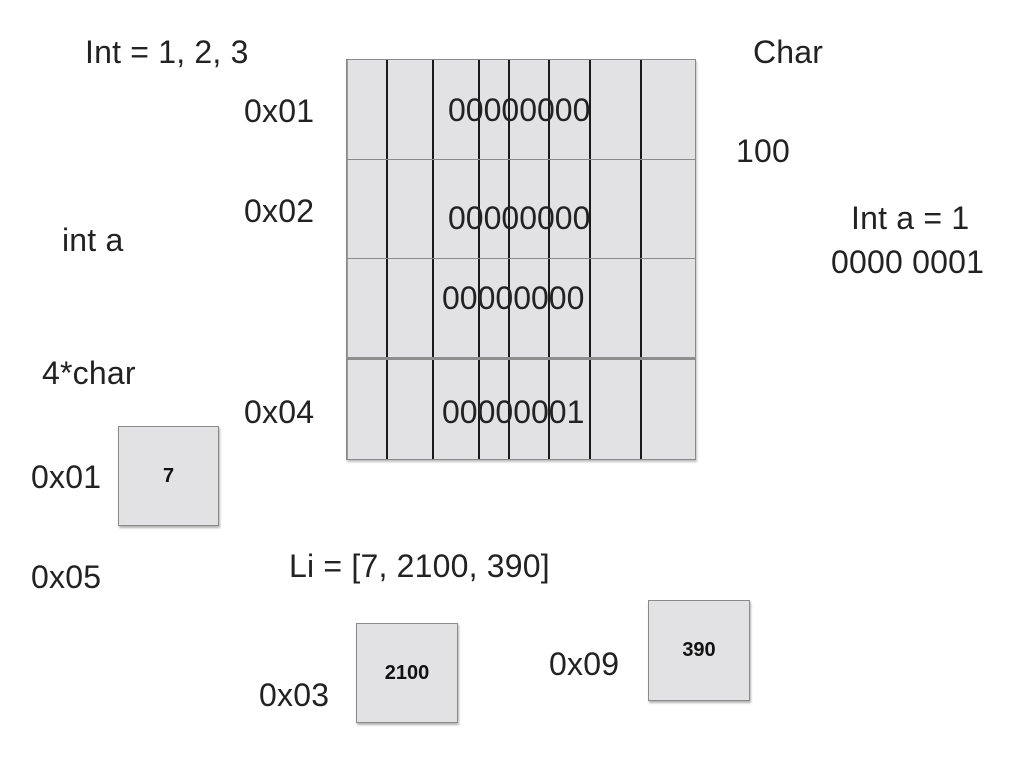  What do you see at coordinates (167, 52) in the screenshot?
I see `int-list-label: Int = 1, 2, 3` at bounding box center [167, 52].